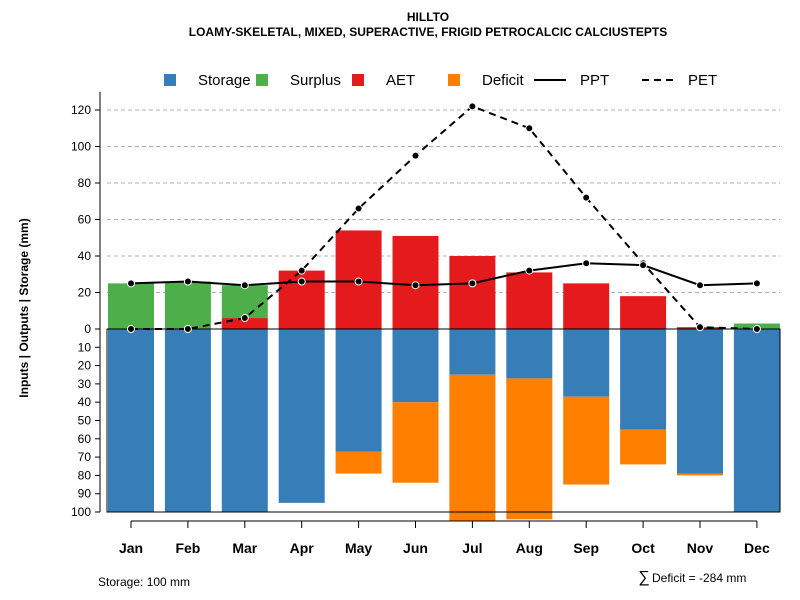 This screenshot has height=600, width=800. I want to click on y-tick-label: 10, so click(85, 347).